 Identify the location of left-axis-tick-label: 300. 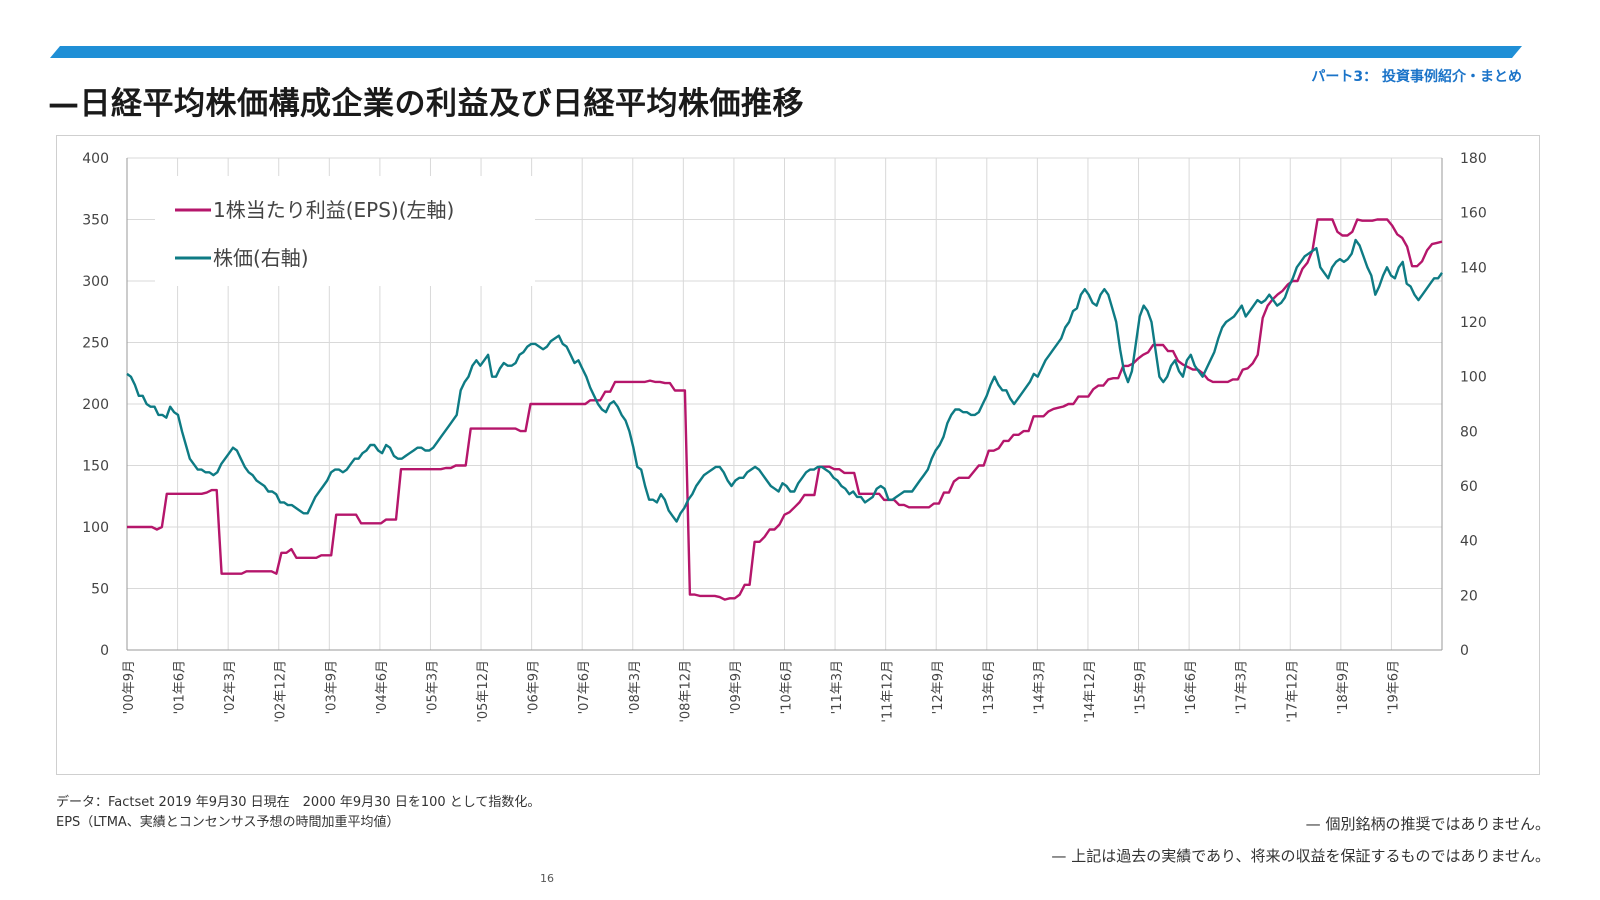
(95, 282).